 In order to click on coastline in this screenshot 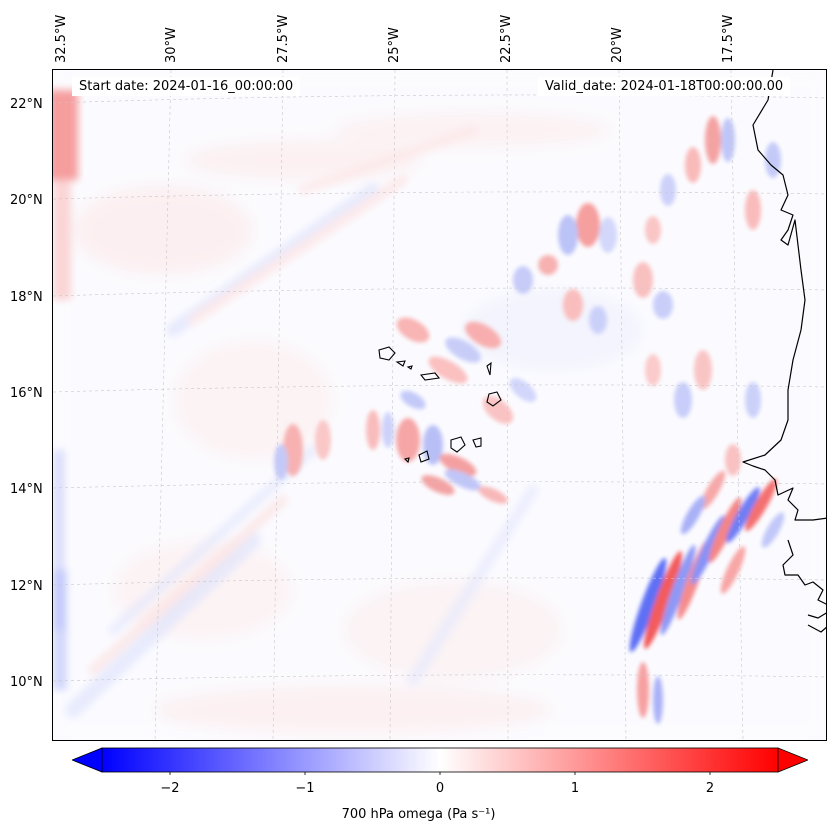, I will do `click(784, 351)`.